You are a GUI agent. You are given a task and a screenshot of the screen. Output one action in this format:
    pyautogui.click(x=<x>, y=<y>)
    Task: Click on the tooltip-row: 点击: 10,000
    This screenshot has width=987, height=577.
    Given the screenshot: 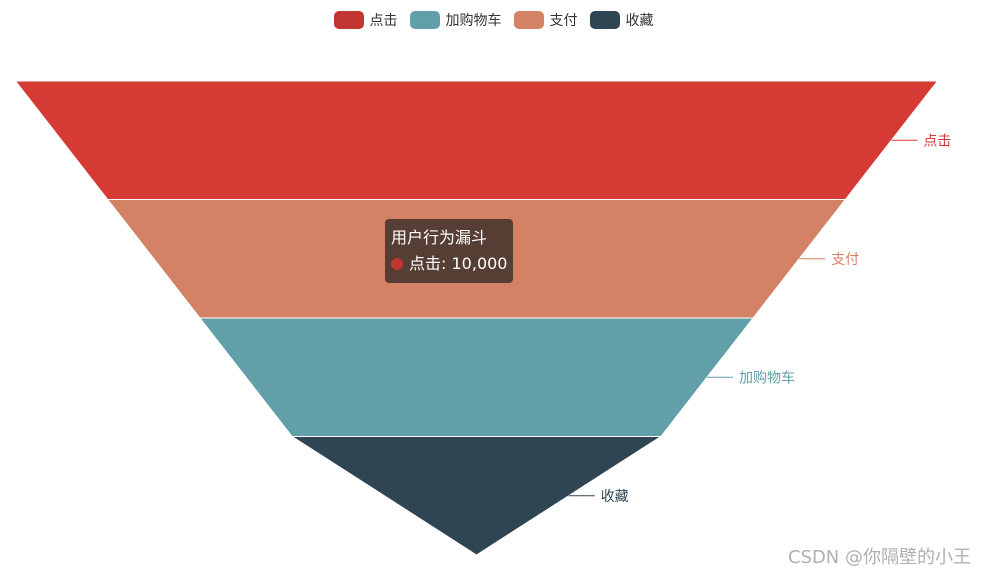 What is the action you would take?
    pyautogui.click(x=449, y=264)
    